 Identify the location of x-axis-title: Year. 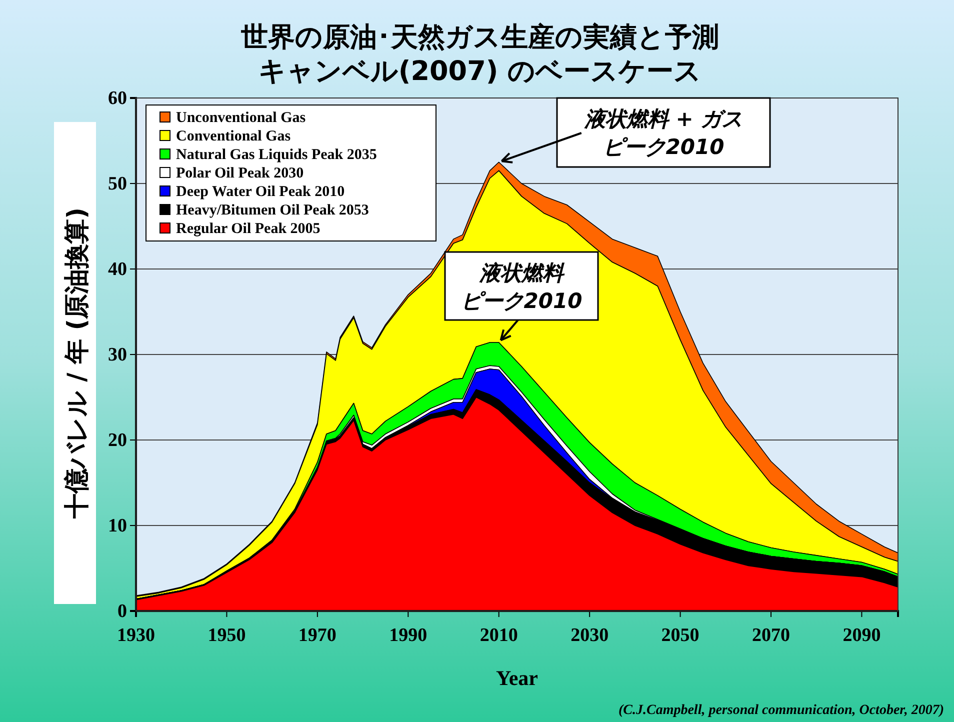
(517, 678).